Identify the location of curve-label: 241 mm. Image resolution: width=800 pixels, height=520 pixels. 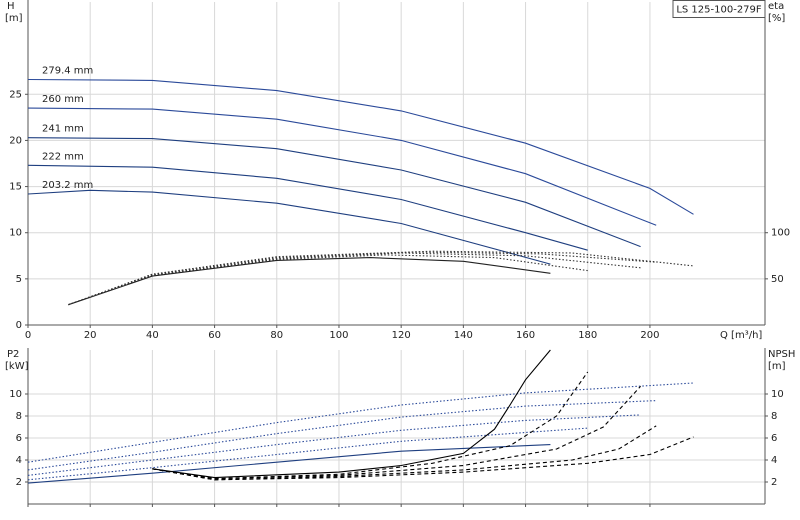
(63, 129).